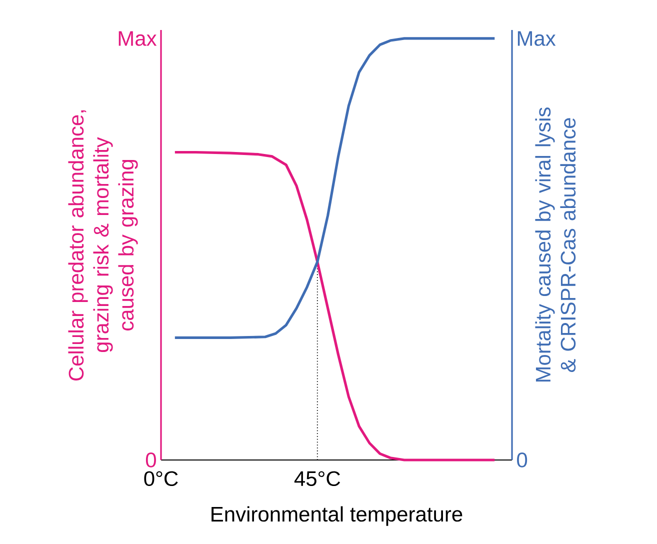 This screenshot has width=657, height=544. Describe the element at coordinates (317, 478) in the screenshot. I see `x-tick-label: 45°C` at that location.